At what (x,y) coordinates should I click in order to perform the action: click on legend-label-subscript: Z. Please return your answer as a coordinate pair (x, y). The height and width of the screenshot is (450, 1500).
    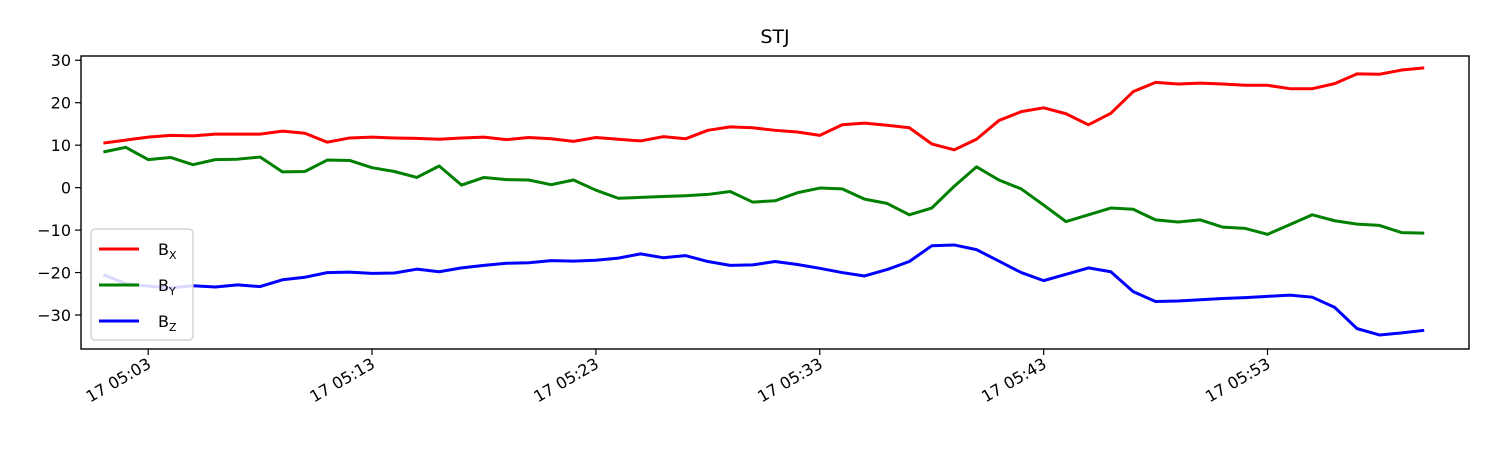
    Looking at the image, I should click on (173, 327).